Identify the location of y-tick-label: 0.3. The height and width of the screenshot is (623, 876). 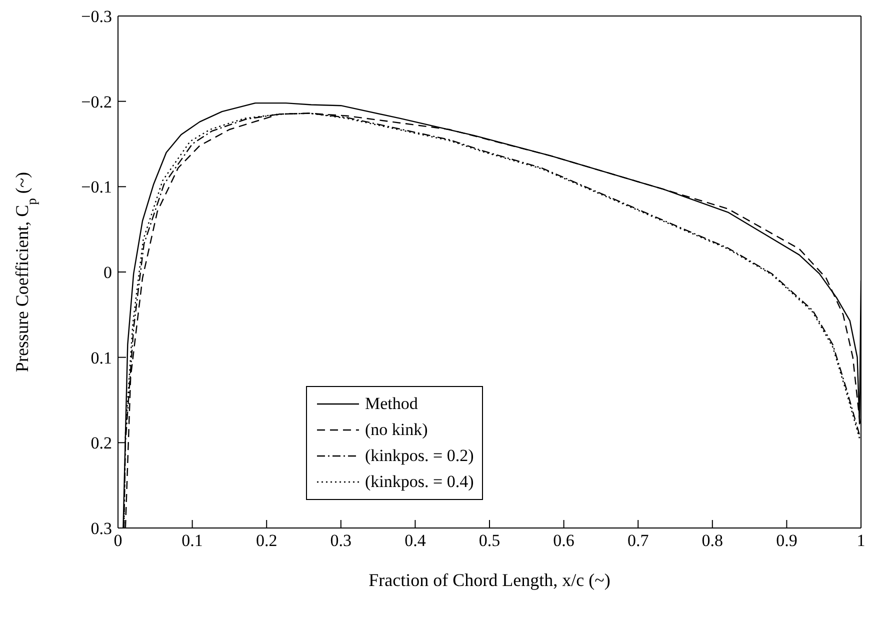
(101, 528).